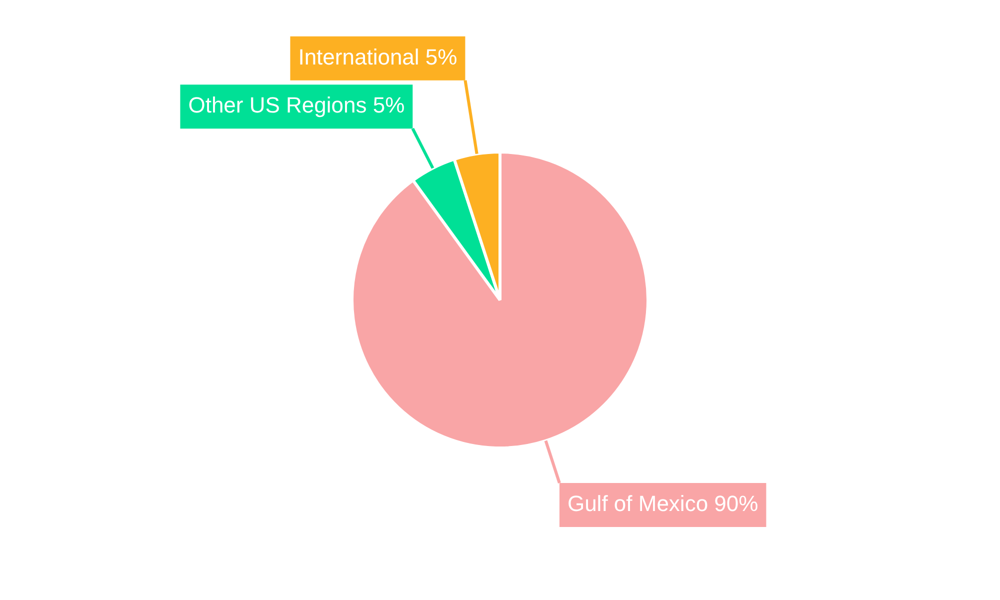  Describe the element at coordinates (378, 57) in the screenshot. I see `slice-label: International 5%` at that location.